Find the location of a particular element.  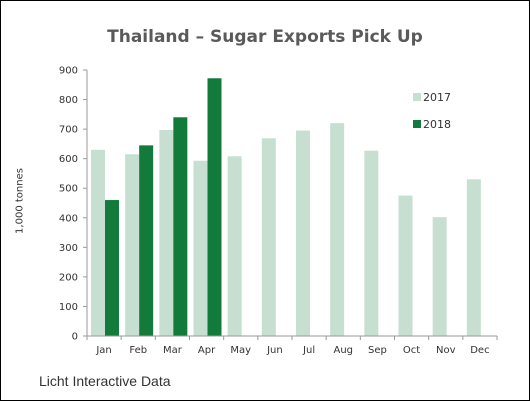

bar-2017-mar is located at coordinates (166, 232).